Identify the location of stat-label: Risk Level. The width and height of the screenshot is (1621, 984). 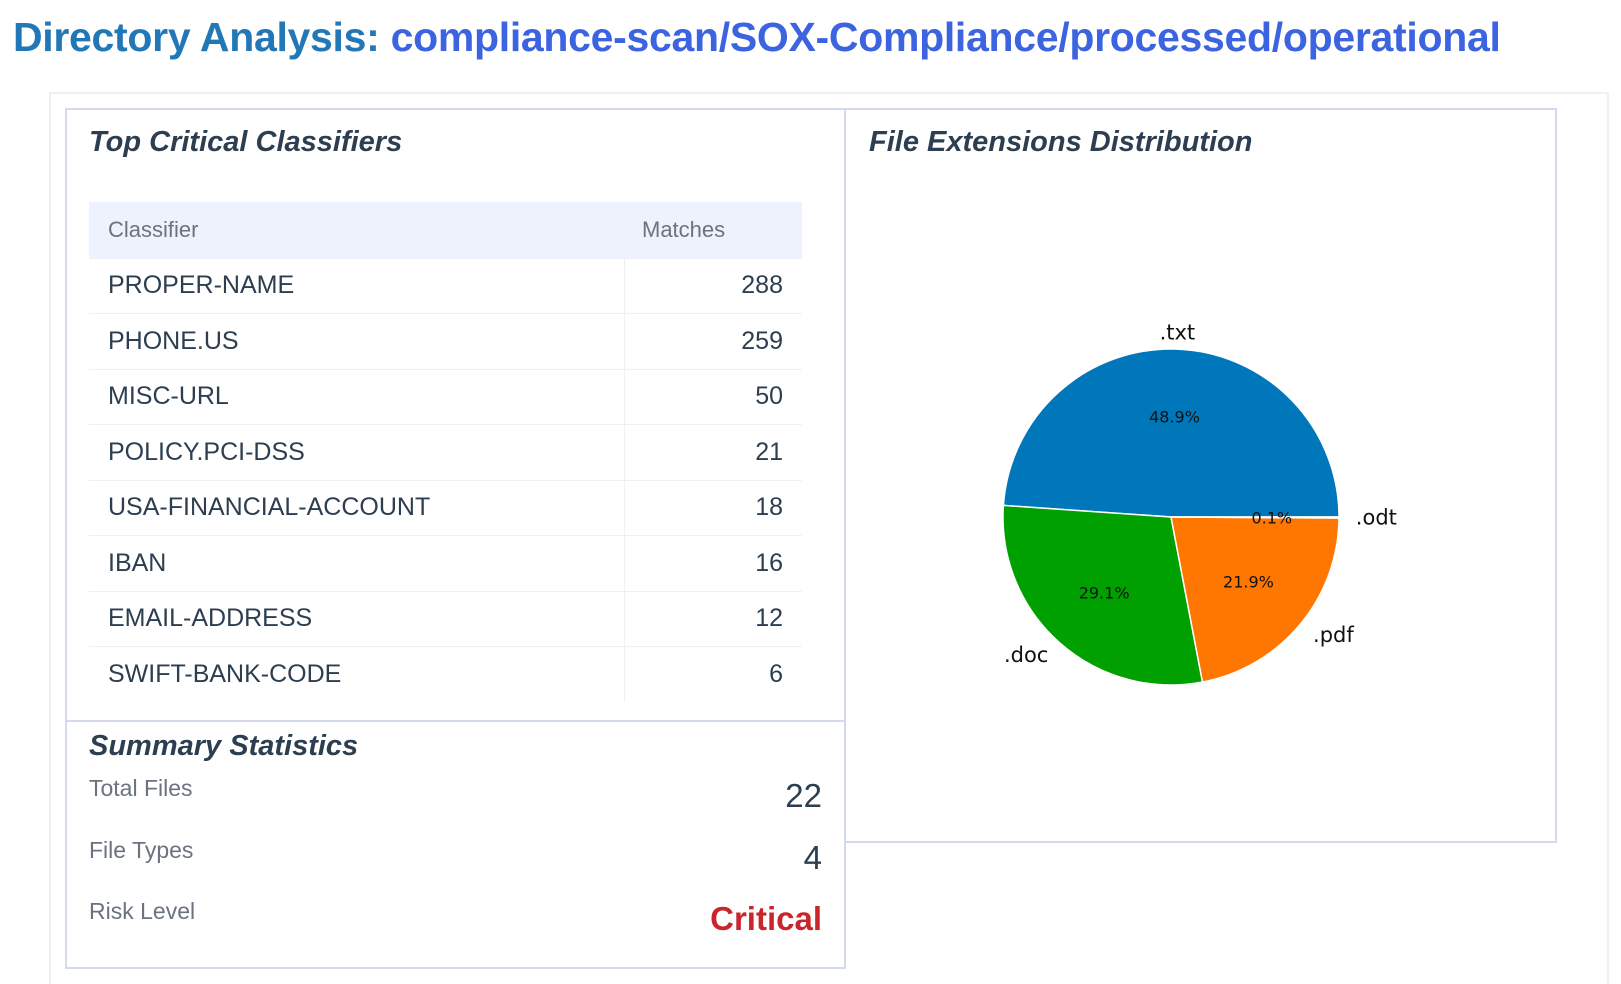
(142, 911).